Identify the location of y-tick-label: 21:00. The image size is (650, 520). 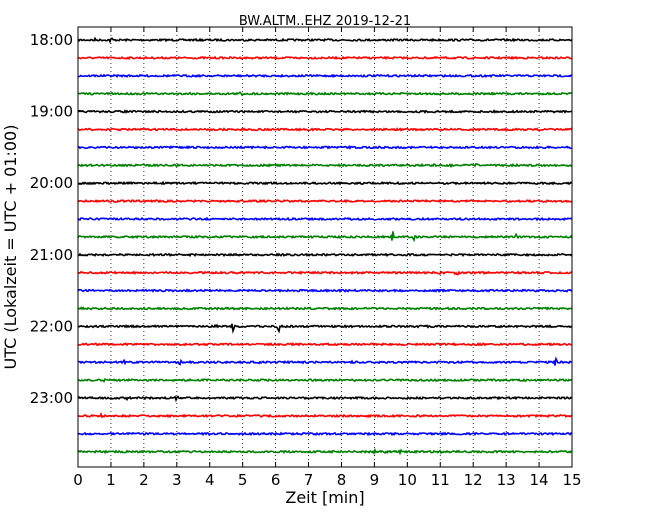
(51, 255).